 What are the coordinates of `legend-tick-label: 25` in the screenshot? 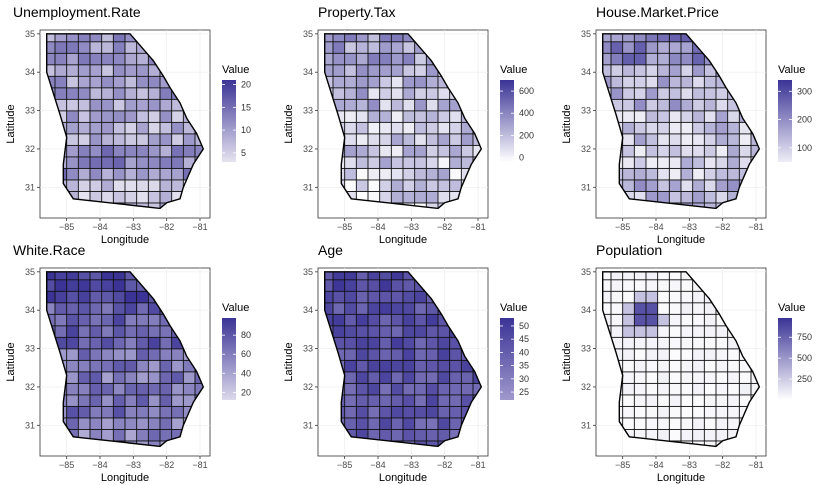 It's located at (524, 392).